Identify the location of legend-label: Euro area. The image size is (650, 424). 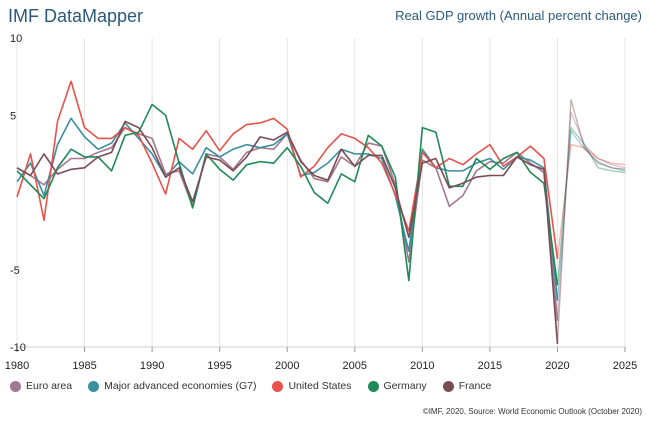
(49, 386).